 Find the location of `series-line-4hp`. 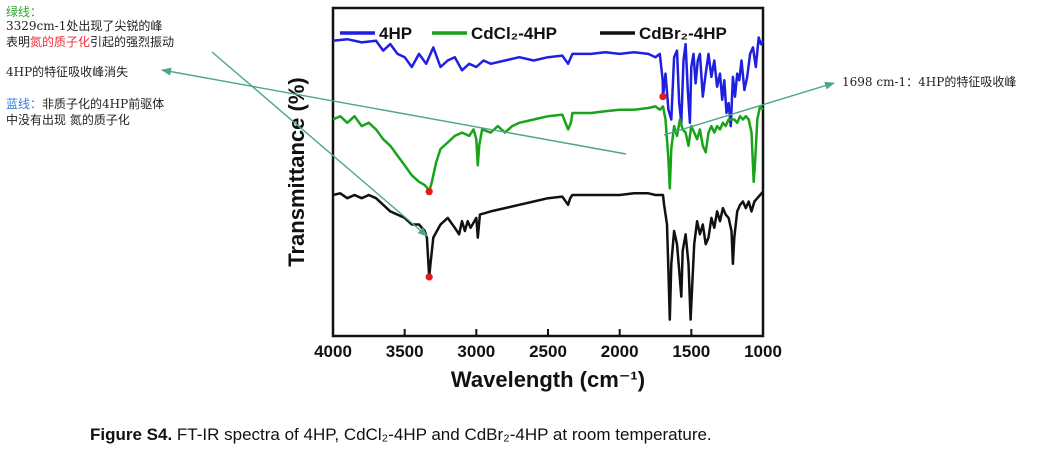

series-line-4hp is located at coordinates (548, 82).